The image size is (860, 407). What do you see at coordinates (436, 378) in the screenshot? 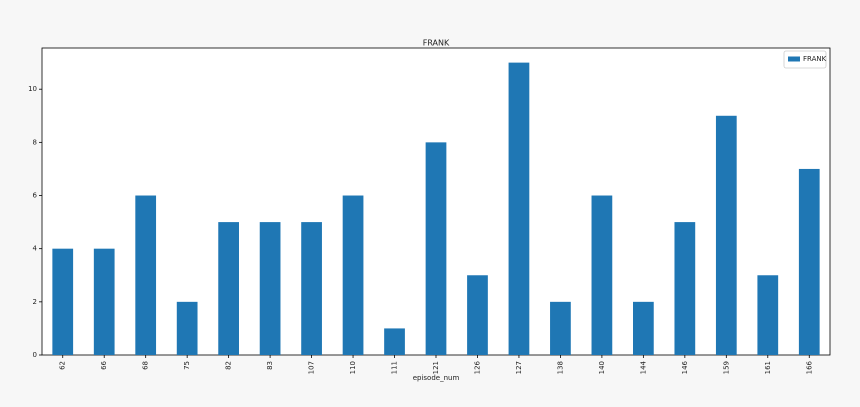
I see `x-axis-label: episode_num` at bounding box center [436, 378].